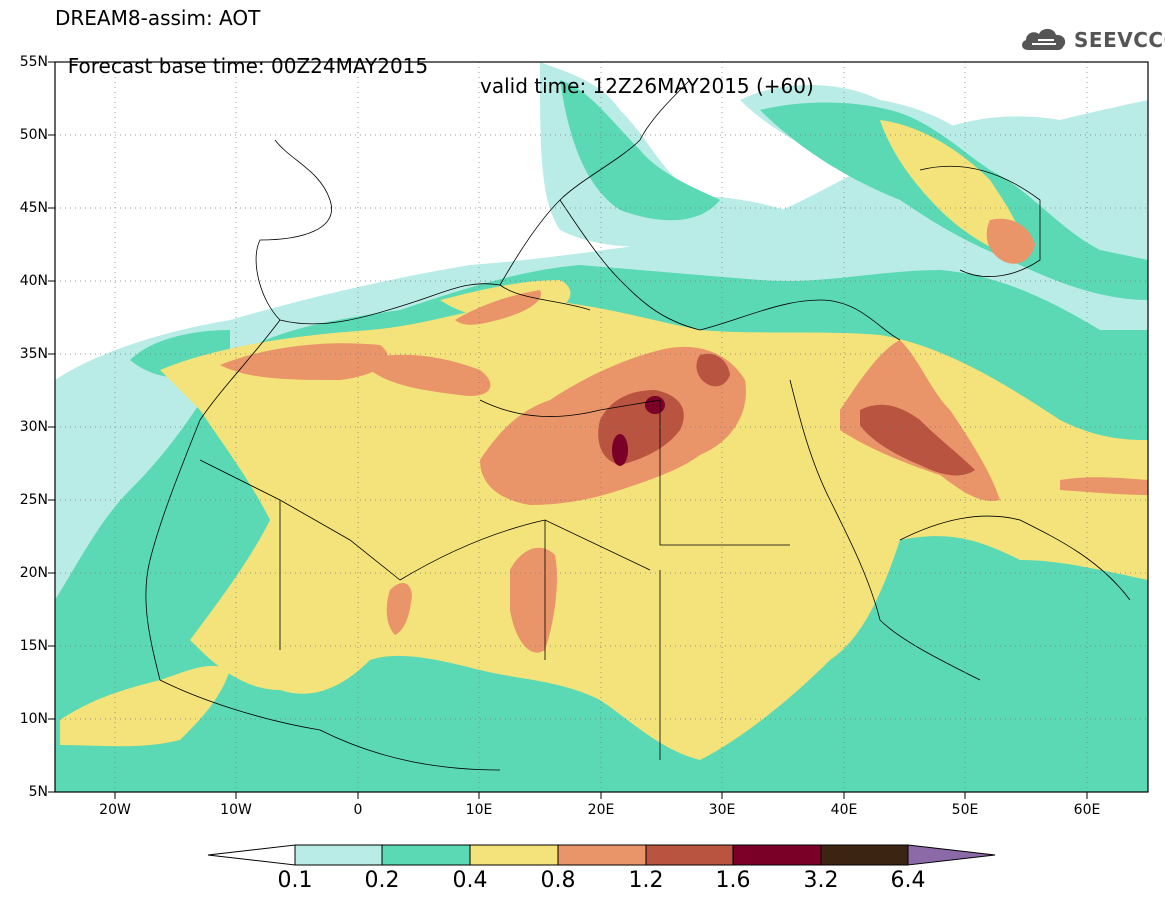 This screenshot has width=1165, height=905. Describe the element at coordinates (821, 880) in the screenshot. I see `colorbar-label: 3.2` at that location.